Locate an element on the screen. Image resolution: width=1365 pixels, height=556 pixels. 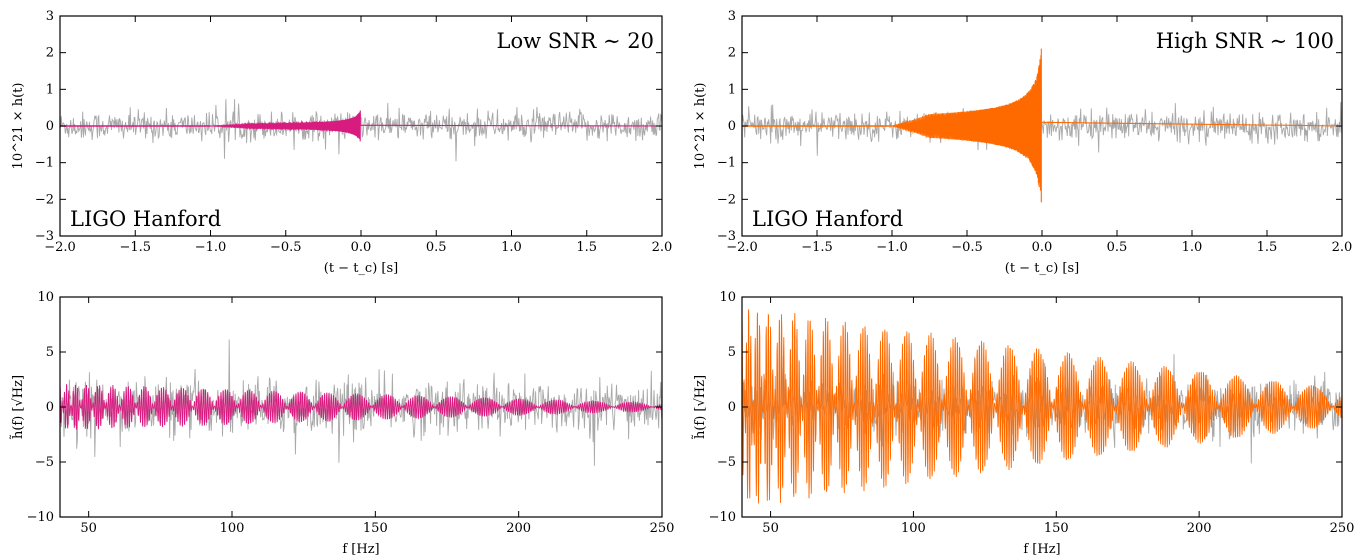
snr-annotation: High SNR ∼ 100 is located at coordinates (1245, 41).